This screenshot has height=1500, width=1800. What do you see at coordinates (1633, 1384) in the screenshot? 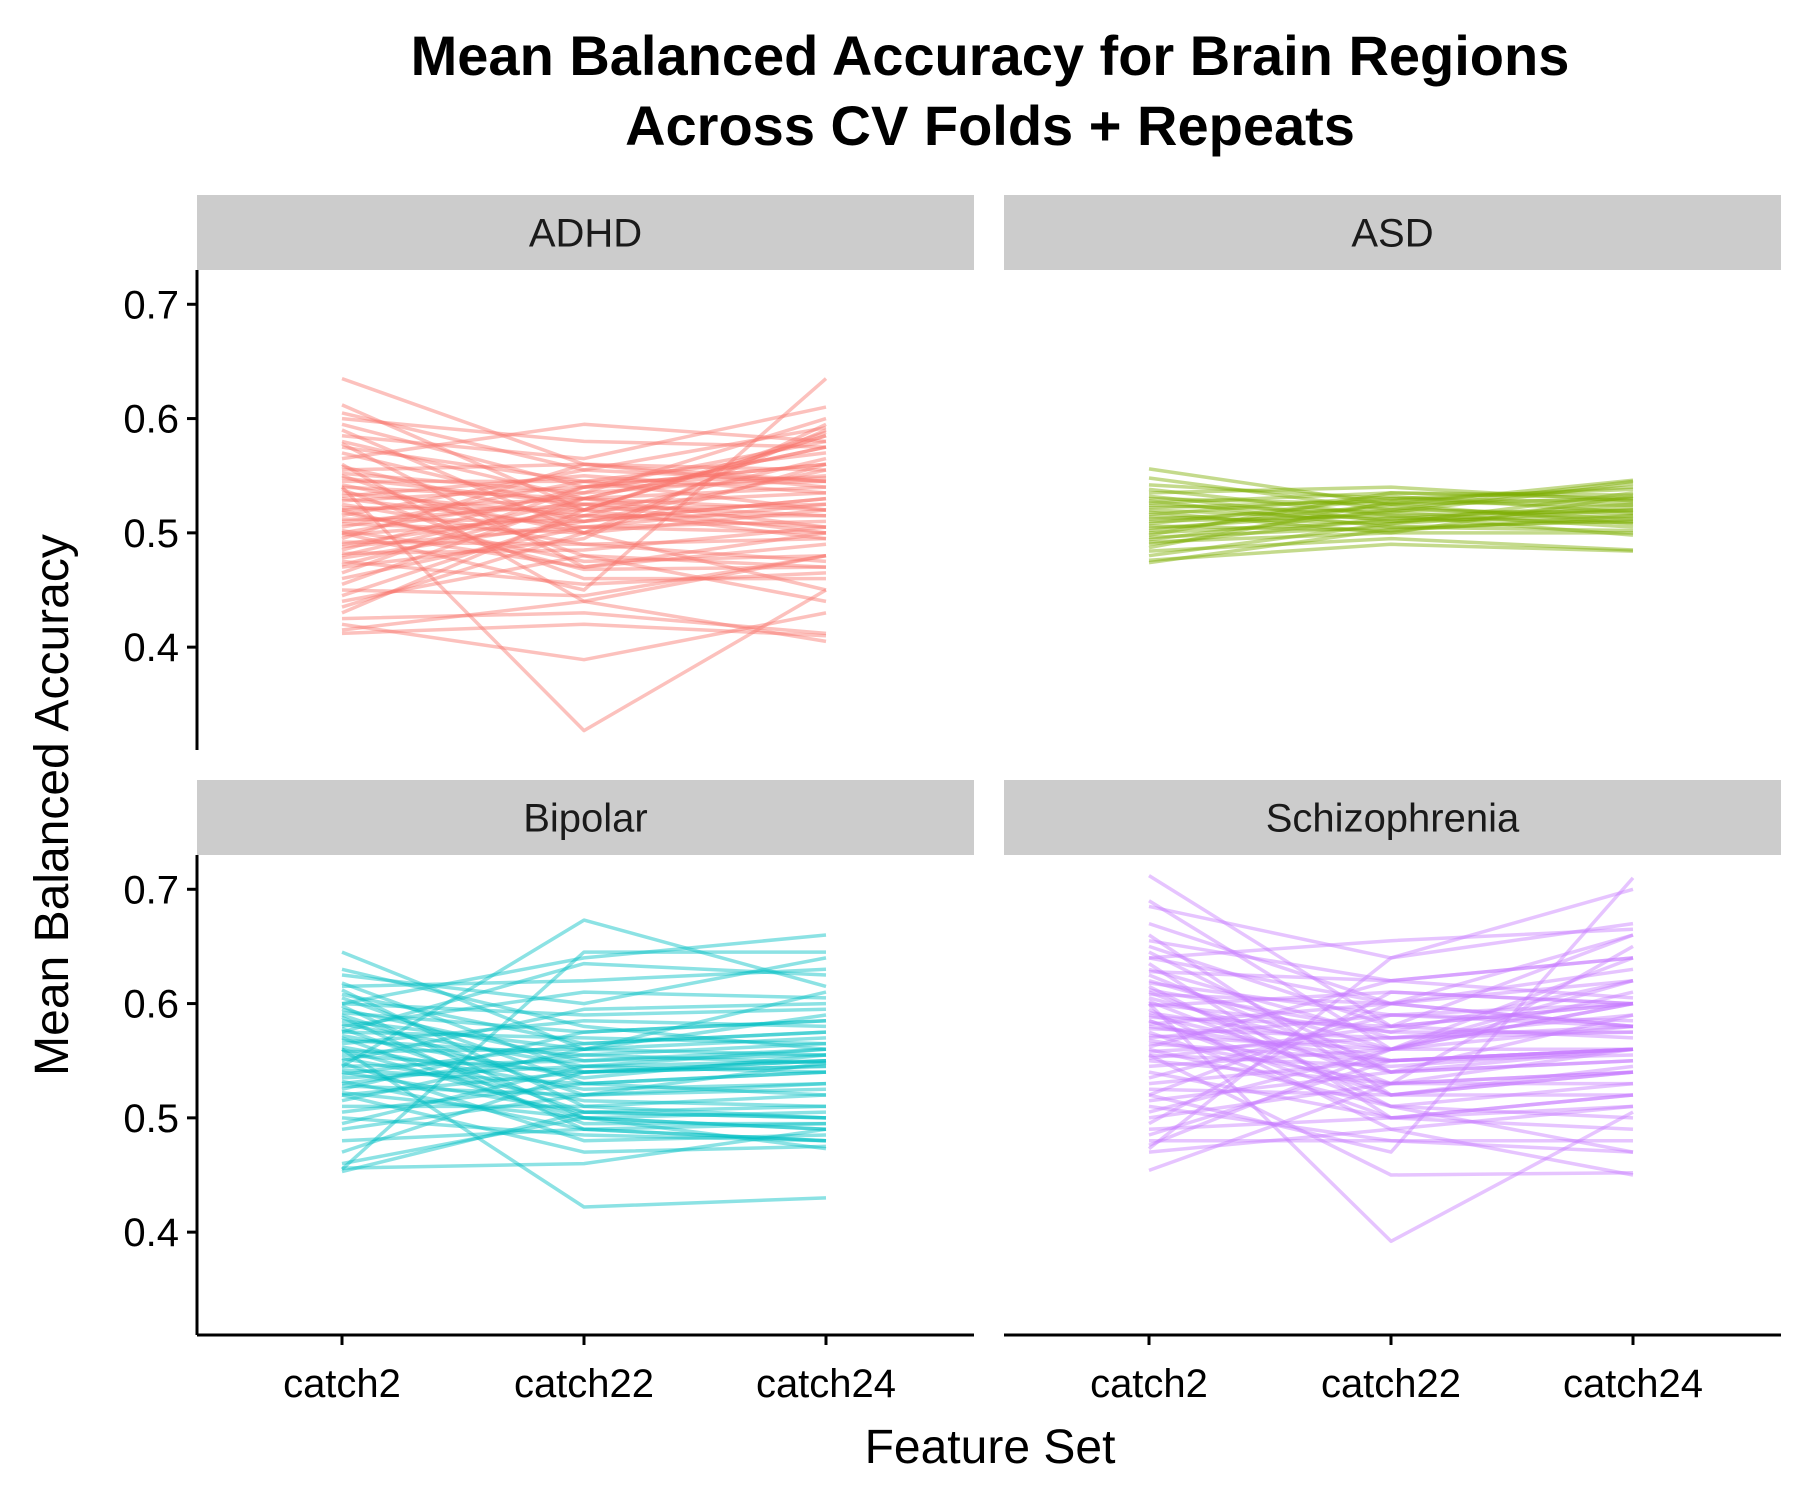
I see `x-tick-label: catch24` at bounding box center [1633, 1384].